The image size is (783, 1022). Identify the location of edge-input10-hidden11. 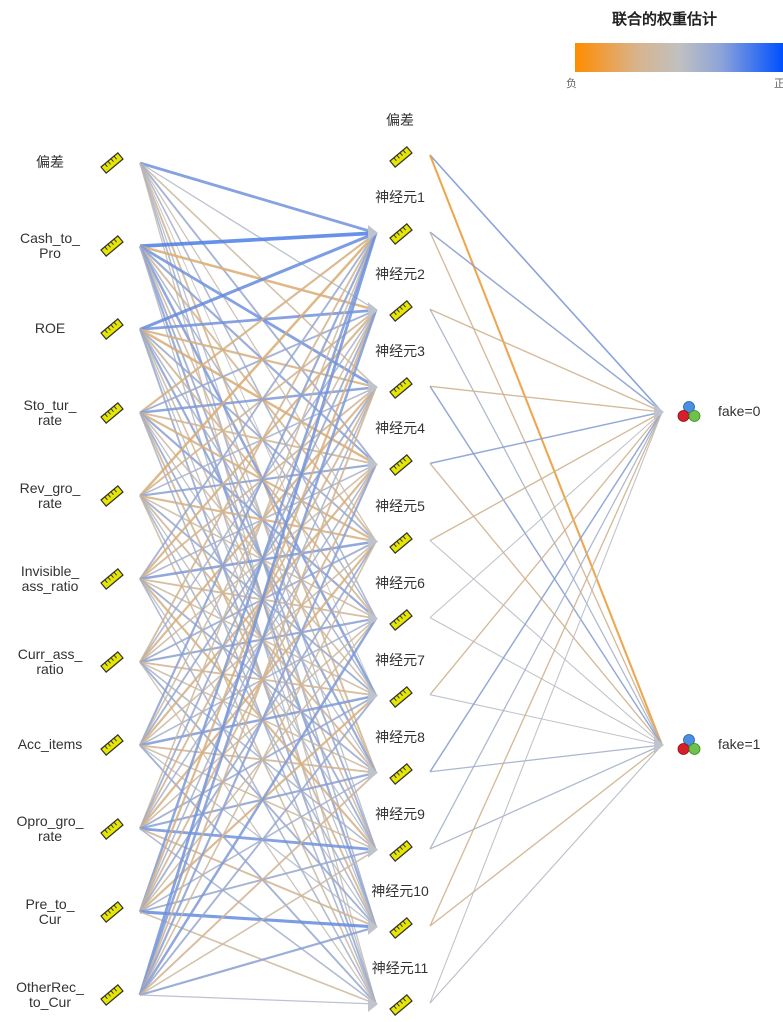
(258, 999).